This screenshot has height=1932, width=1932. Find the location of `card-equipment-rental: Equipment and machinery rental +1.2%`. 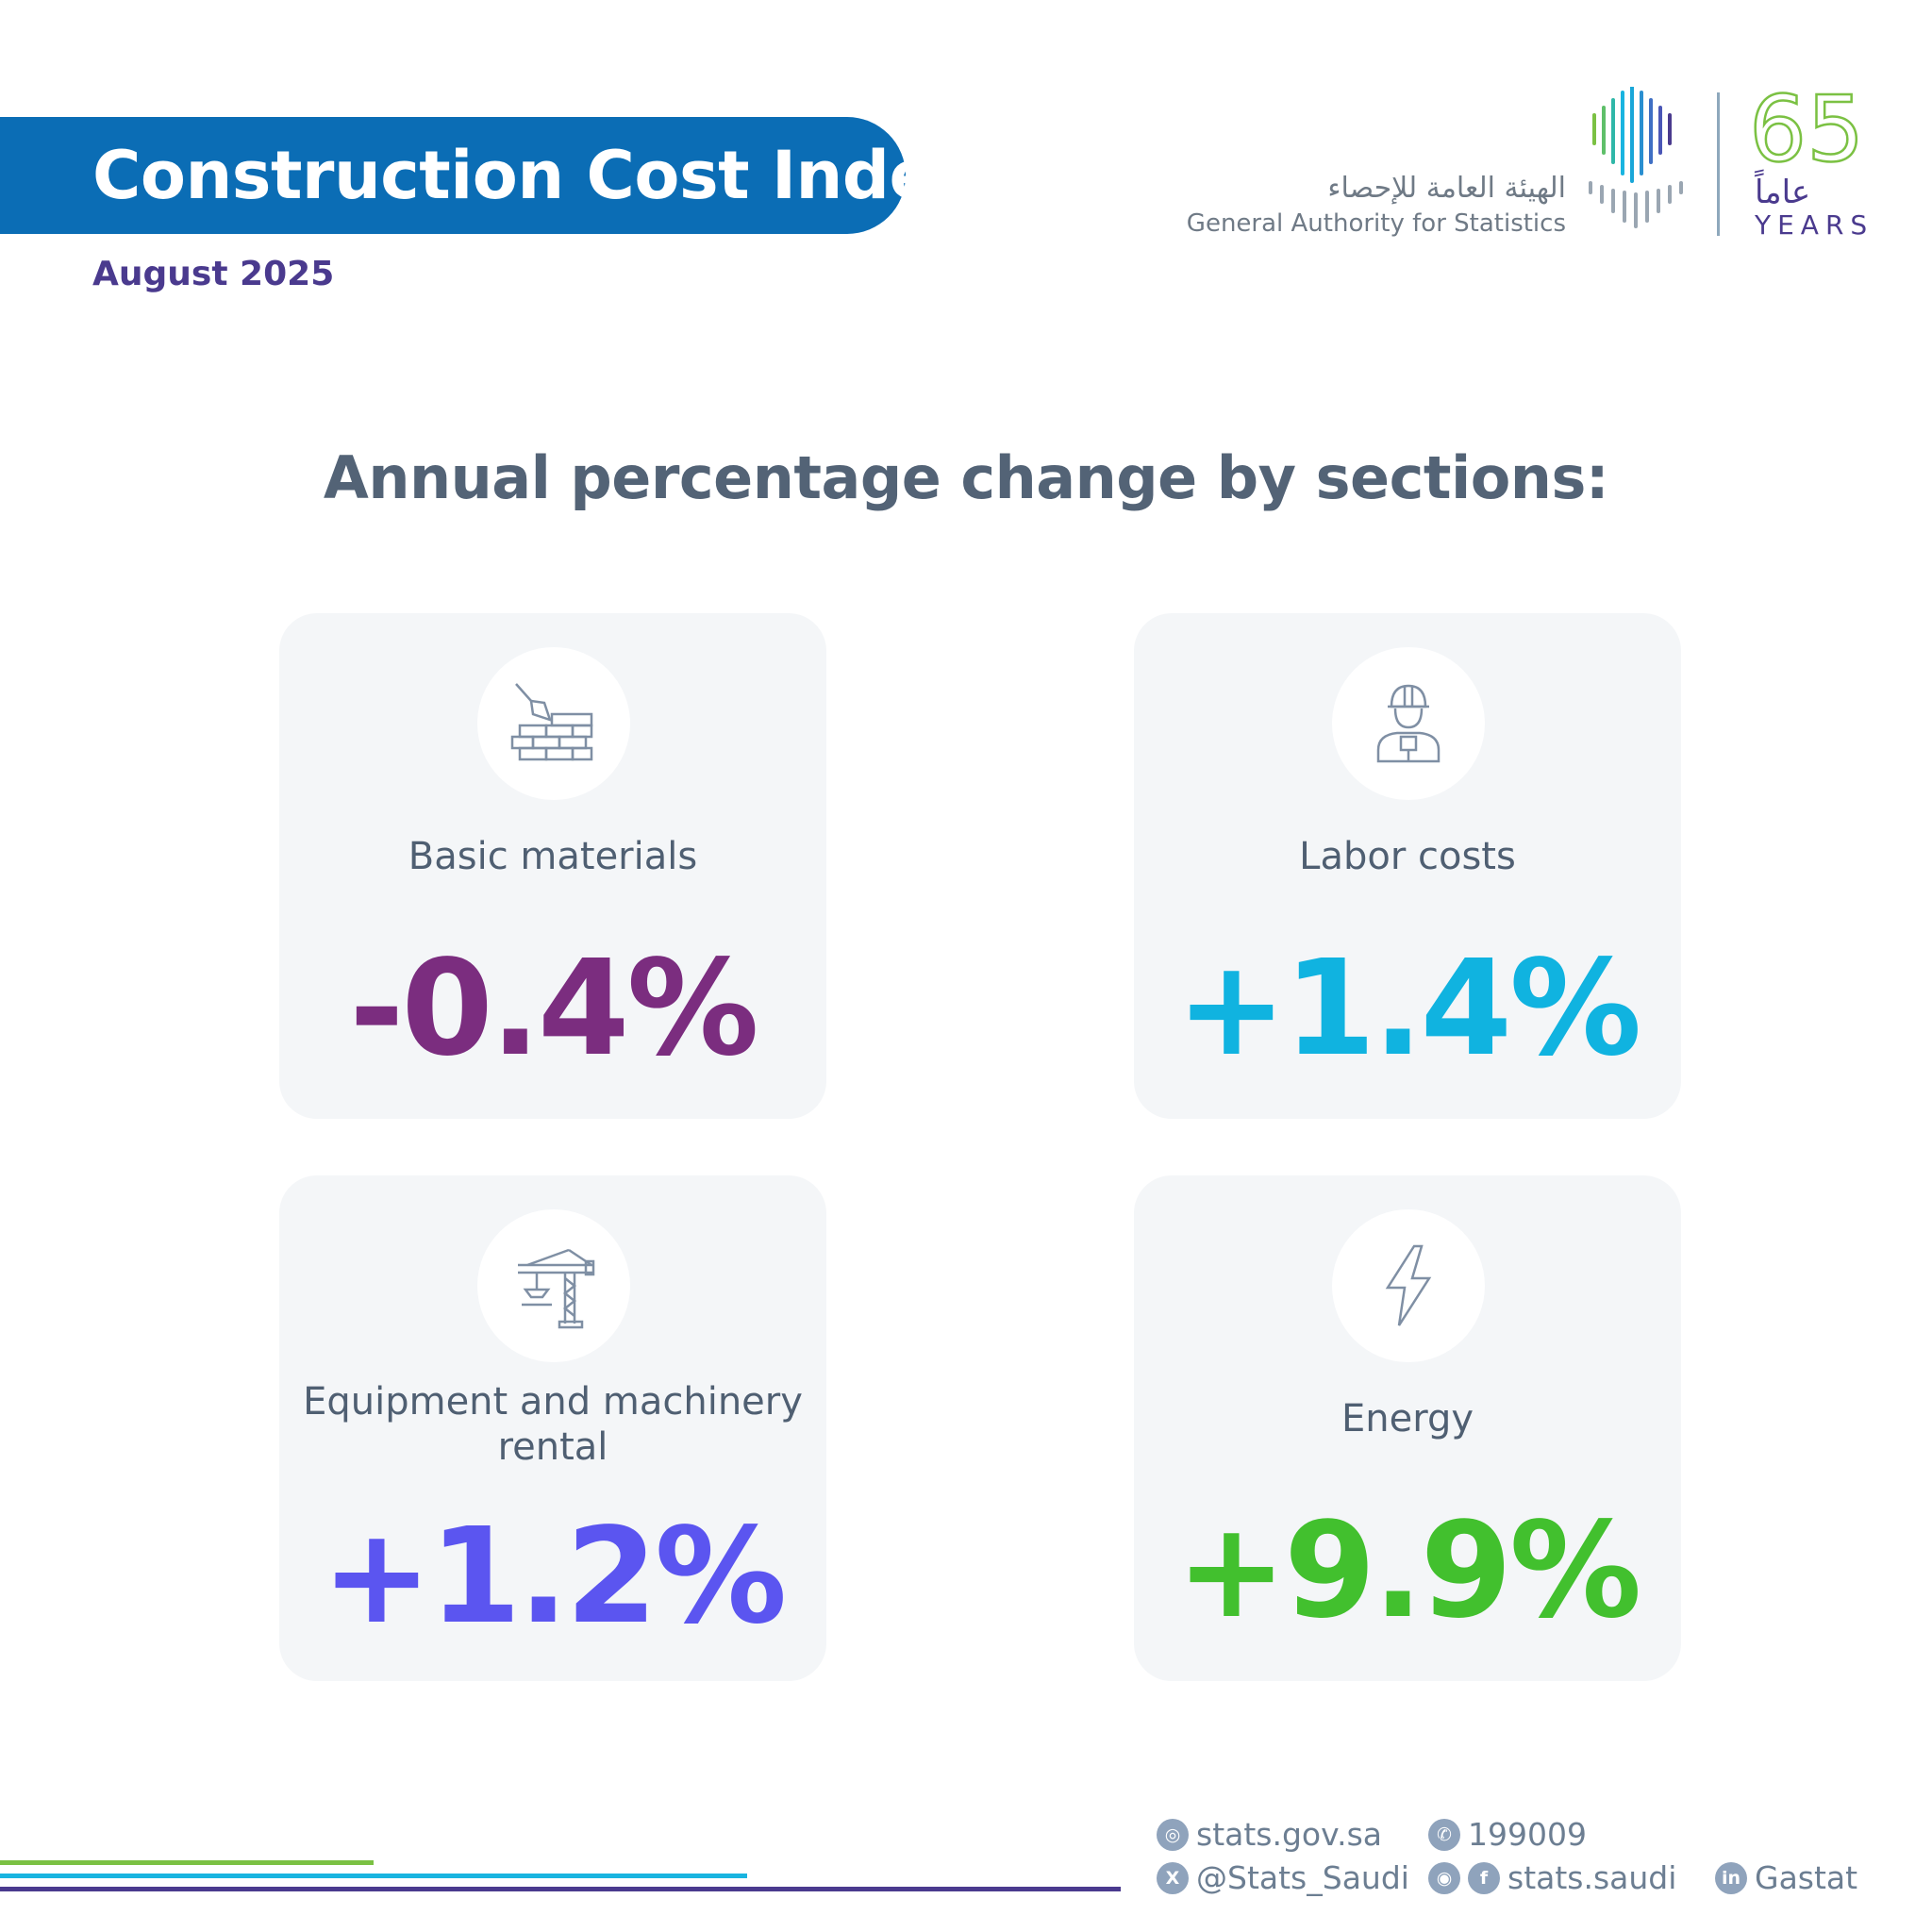

card-equipment-rental: Equipment and machinery rental +1.2% is located at coordinates (552, 1428).